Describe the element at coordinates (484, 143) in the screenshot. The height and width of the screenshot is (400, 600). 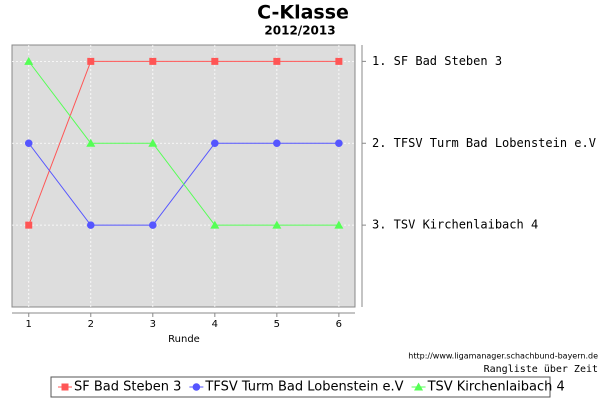
I see `y-tick-label: 2. TFSV Turm Bad Lobenstein e.V` at that location.